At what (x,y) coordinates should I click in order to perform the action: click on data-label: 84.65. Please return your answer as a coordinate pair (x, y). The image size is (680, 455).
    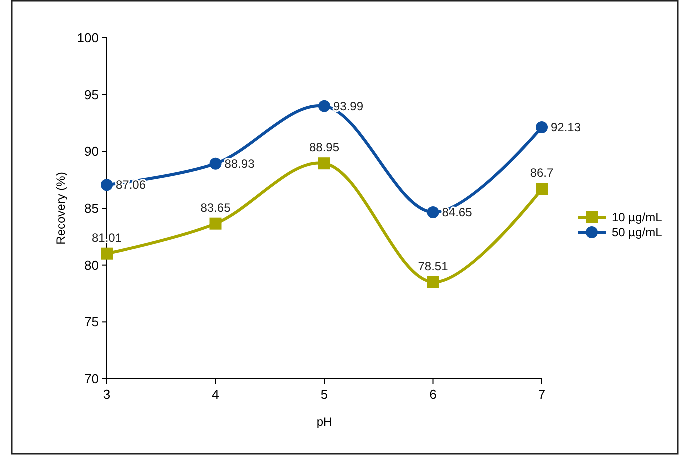
    Looking at the image, I should click on (457, 212).